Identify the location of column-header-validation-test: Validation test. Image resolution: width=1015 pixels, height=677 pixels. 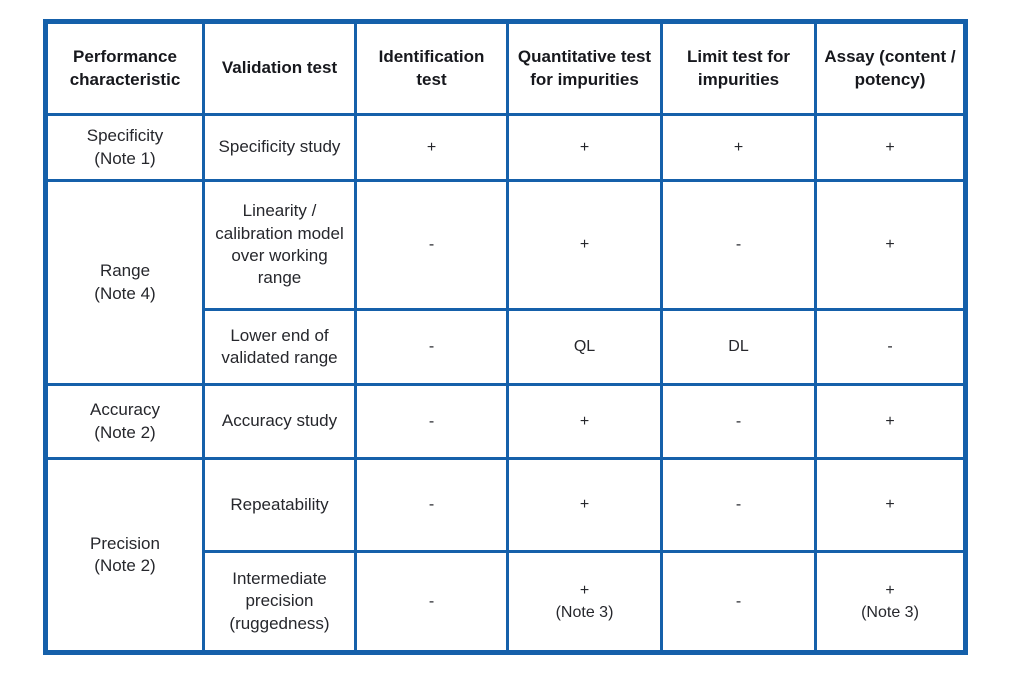
(279, 68).